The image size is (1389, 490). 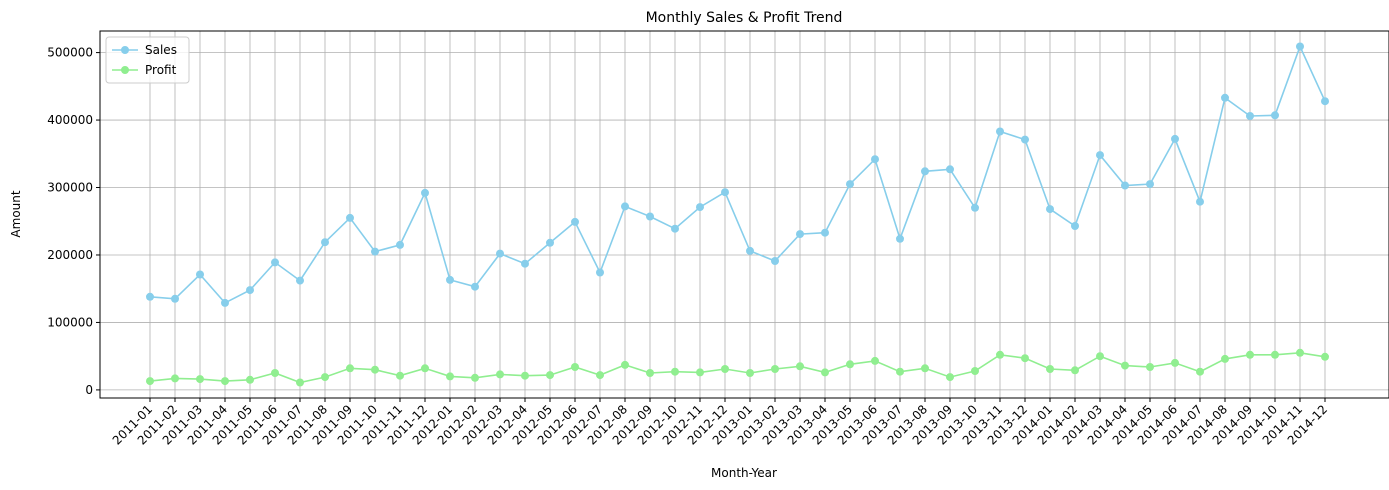 I want to click on y-axis-label: Amount, so click(x=16, y=213).